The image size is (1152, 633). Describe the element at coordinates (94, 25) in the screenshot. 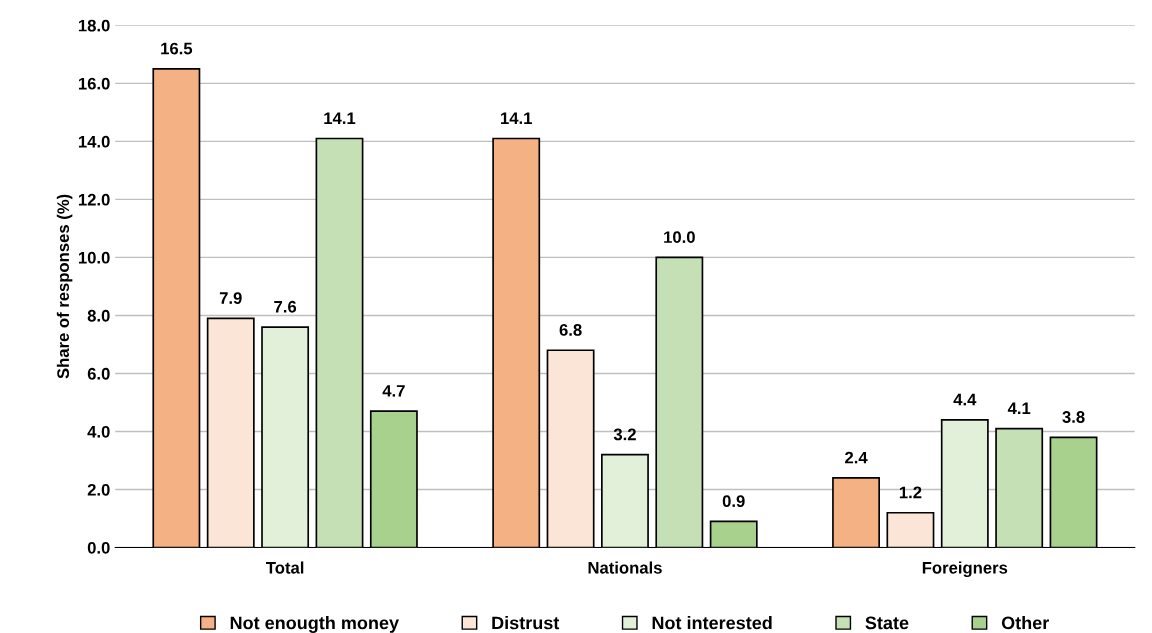

I see `y-tick-label: 18.0` at that location.